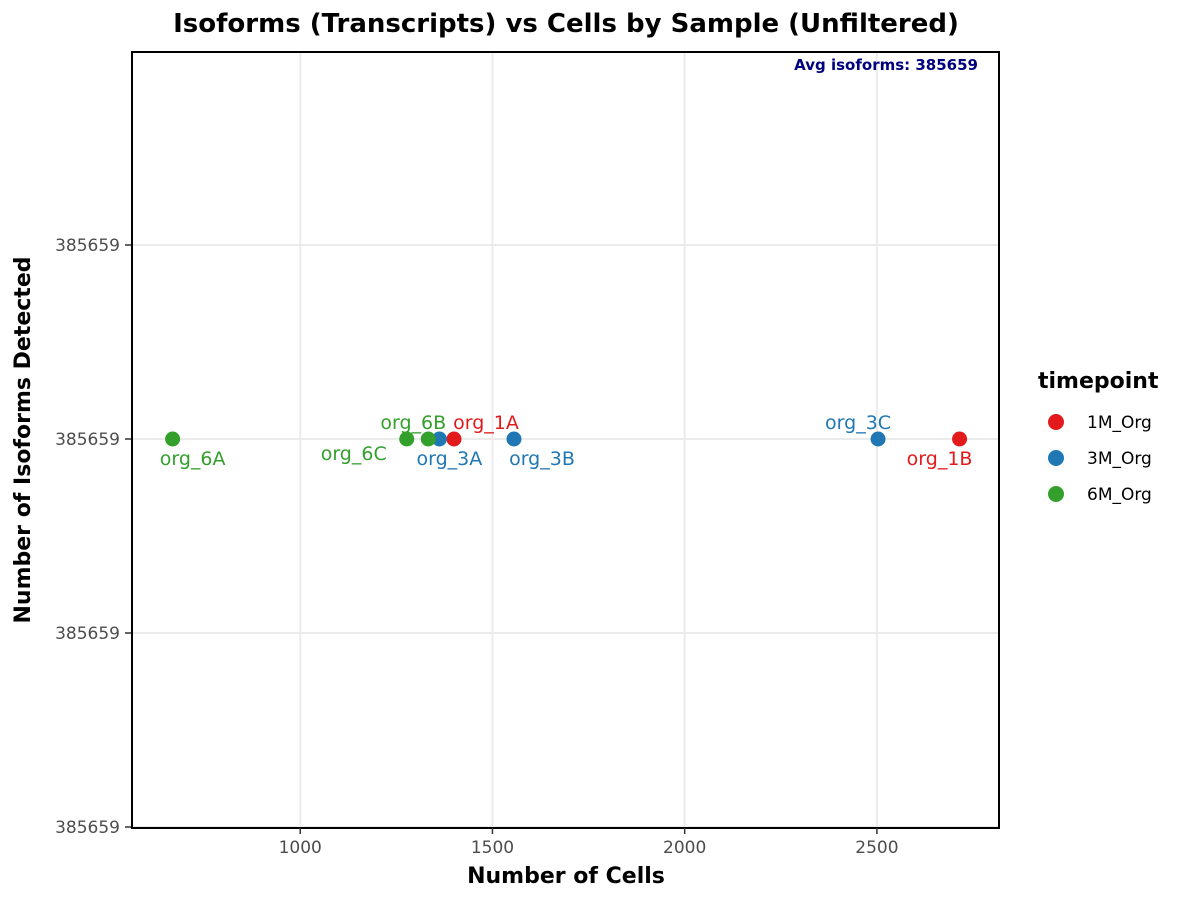 Image resolution: width=1200 pixels, height=900 pixels. What do you see at coordinates (407, 439) in the screenshot?
I see `data-point-org-6c` at bounding box center [407, 439].